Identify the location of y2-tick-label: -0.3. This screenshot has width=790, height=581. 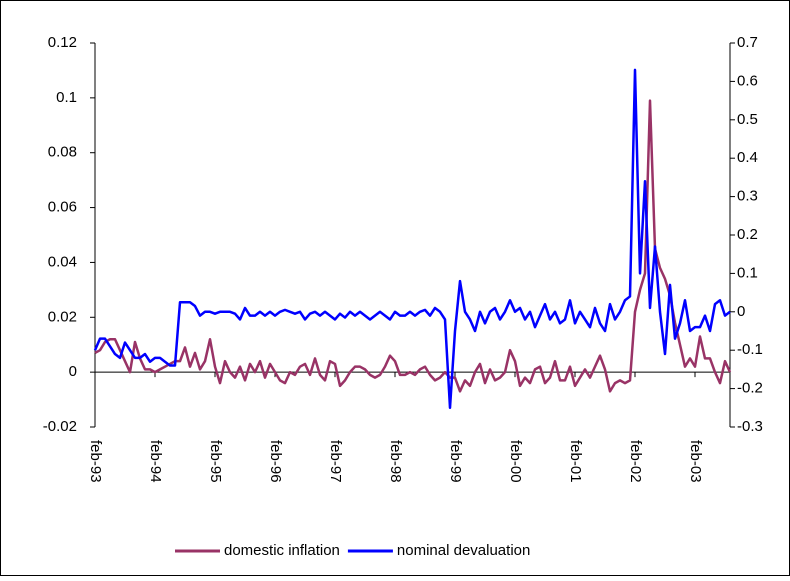
(750, 426).